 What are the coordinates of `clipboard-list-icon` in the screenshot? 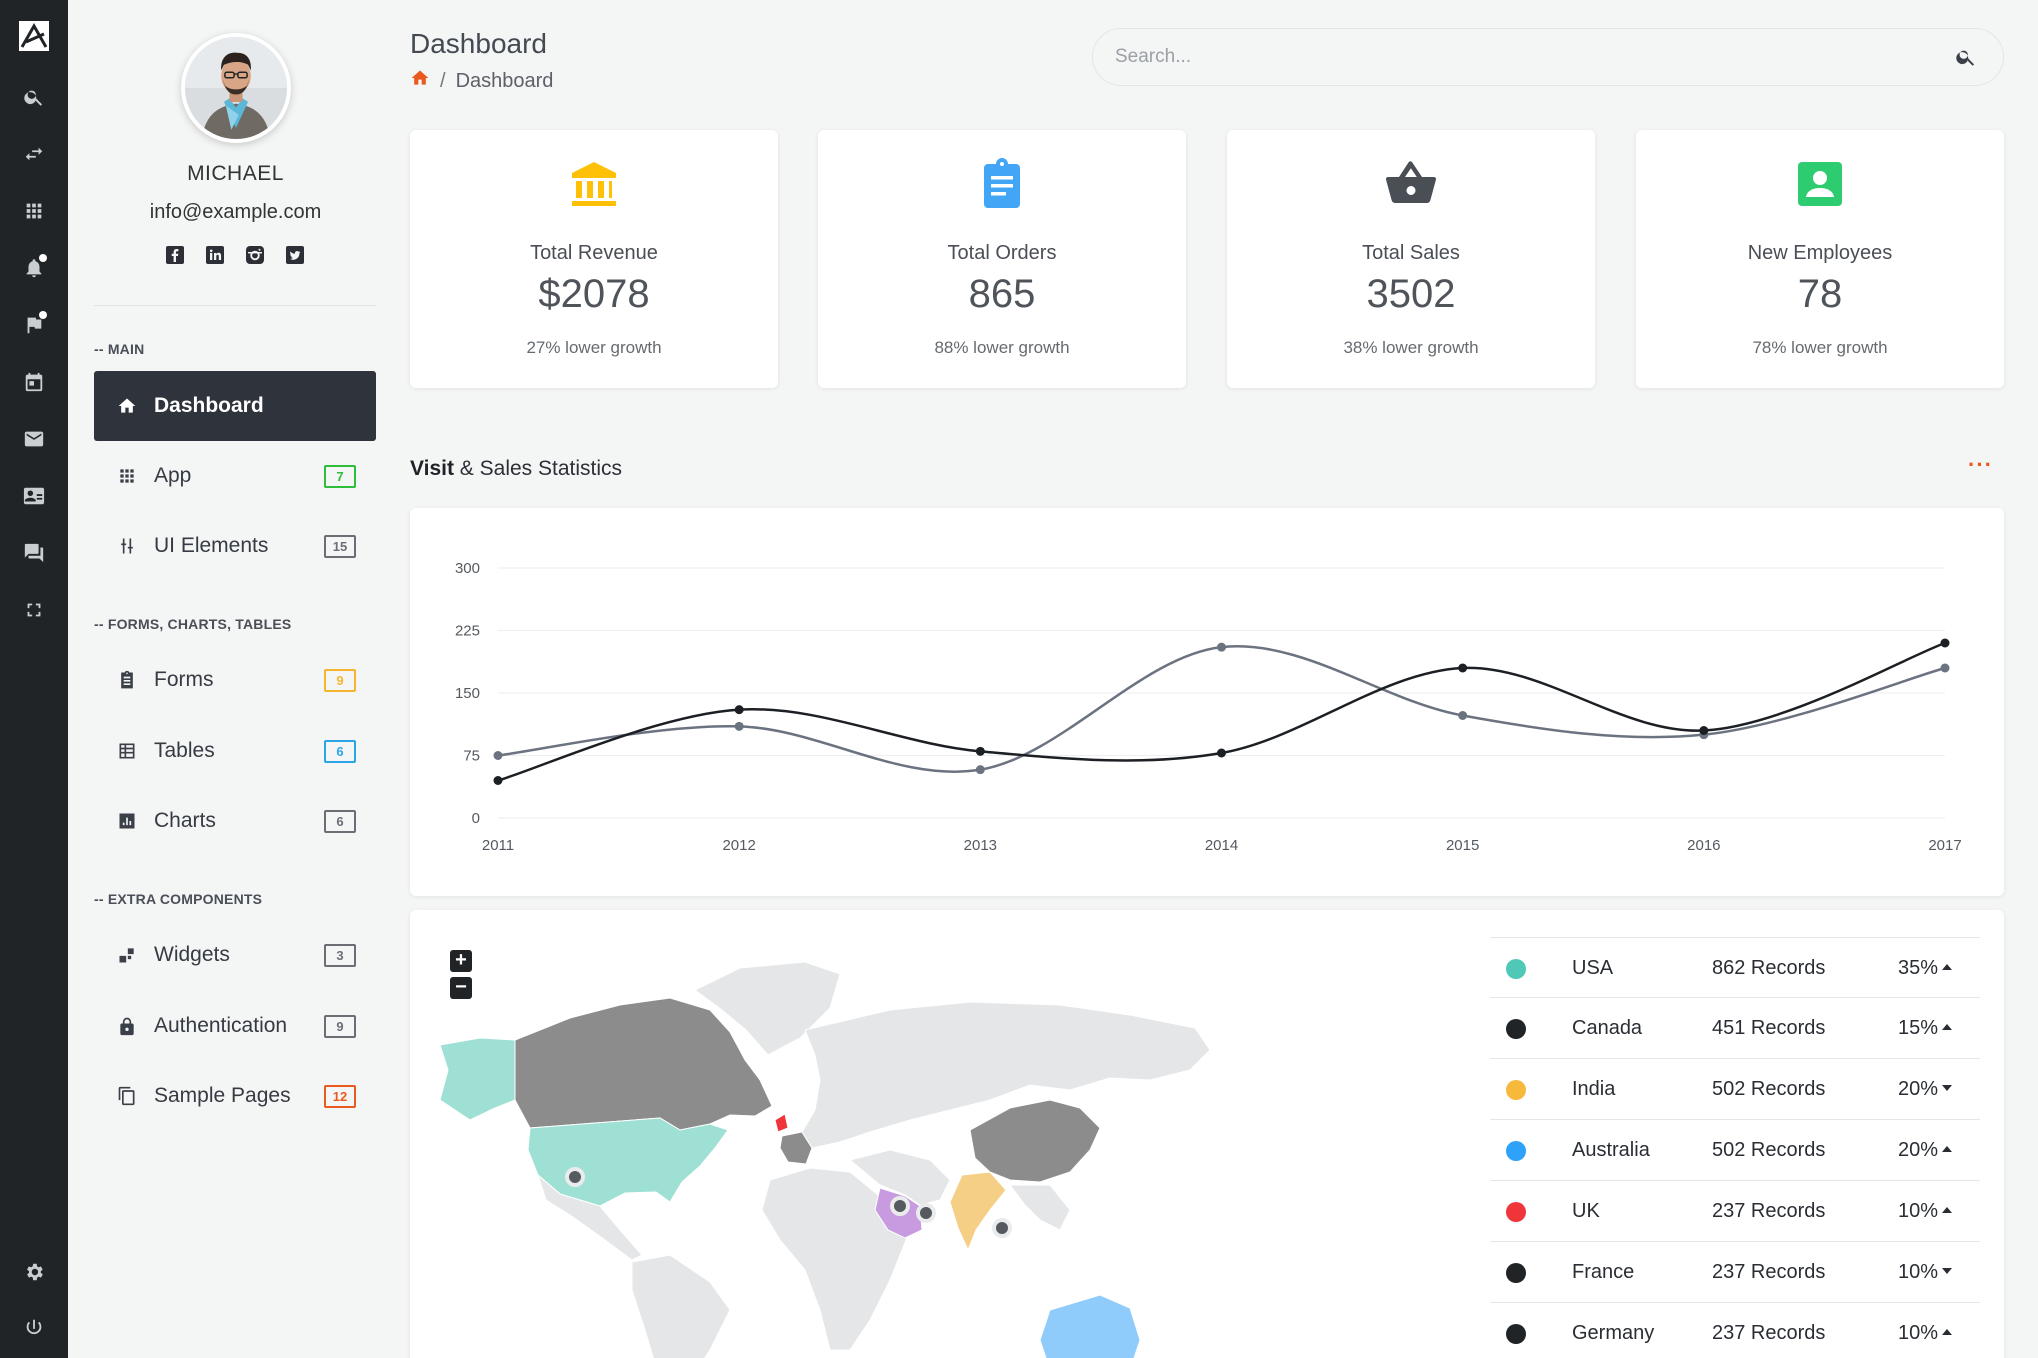 It's located at (1002, 184).